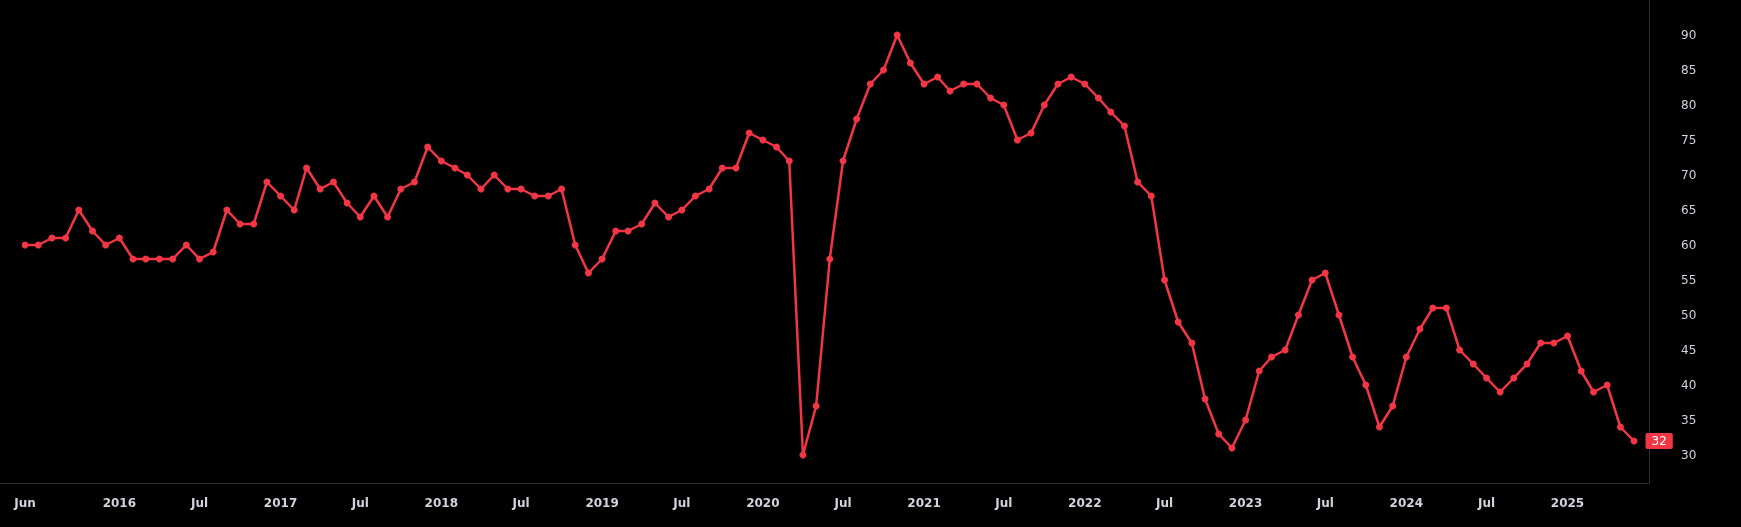 The image size is (1741, 527). I want to click on x-tick-label: 2017, so click(280, 503).